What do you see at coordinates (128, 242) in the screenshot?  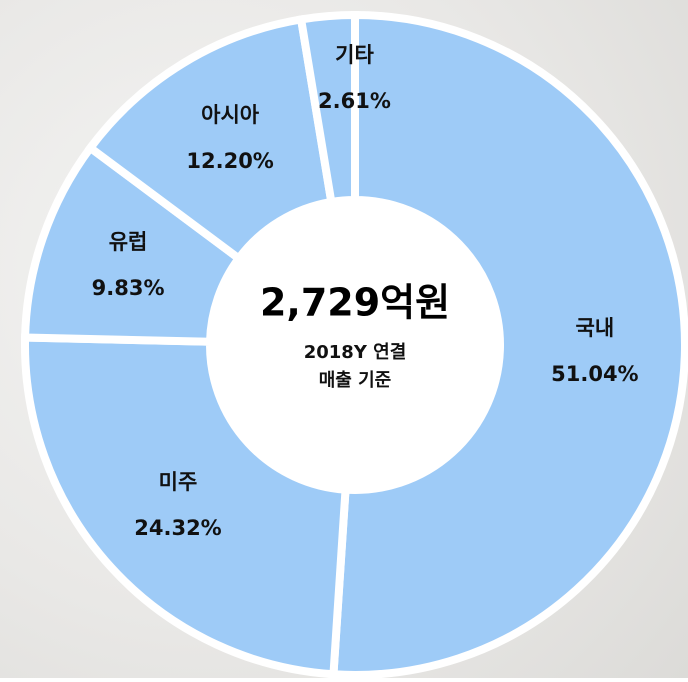 I see `slice-name: 유럽` at bounding box center [128, 242].